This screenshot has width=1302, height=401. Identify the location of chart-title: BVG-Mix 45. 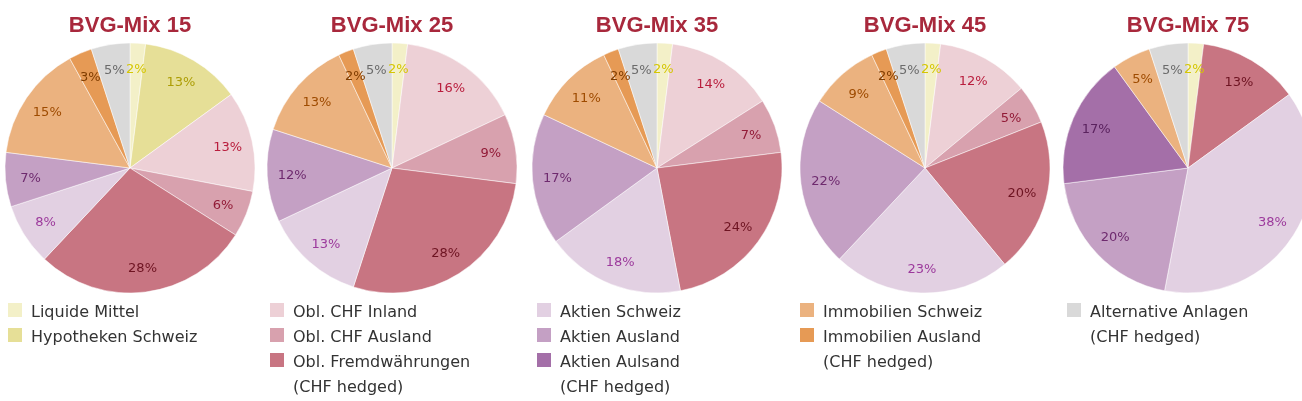
(925, 24).